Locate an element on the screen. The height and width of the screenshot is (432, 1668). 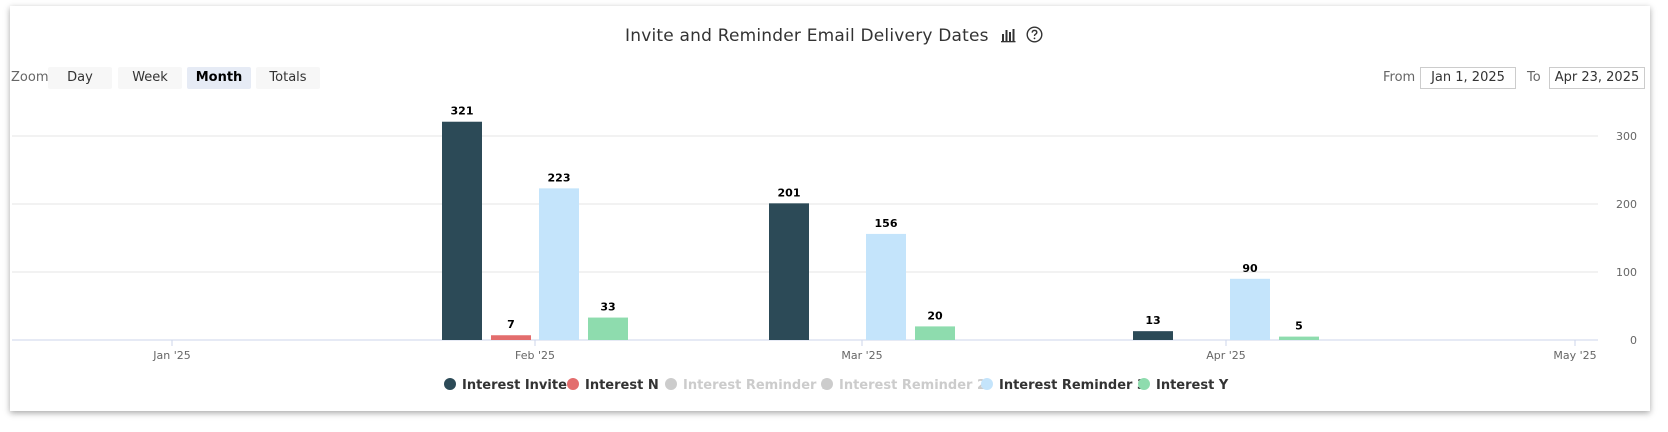
x-tick-label: Mar '25 is located at coordinates (861, 355).